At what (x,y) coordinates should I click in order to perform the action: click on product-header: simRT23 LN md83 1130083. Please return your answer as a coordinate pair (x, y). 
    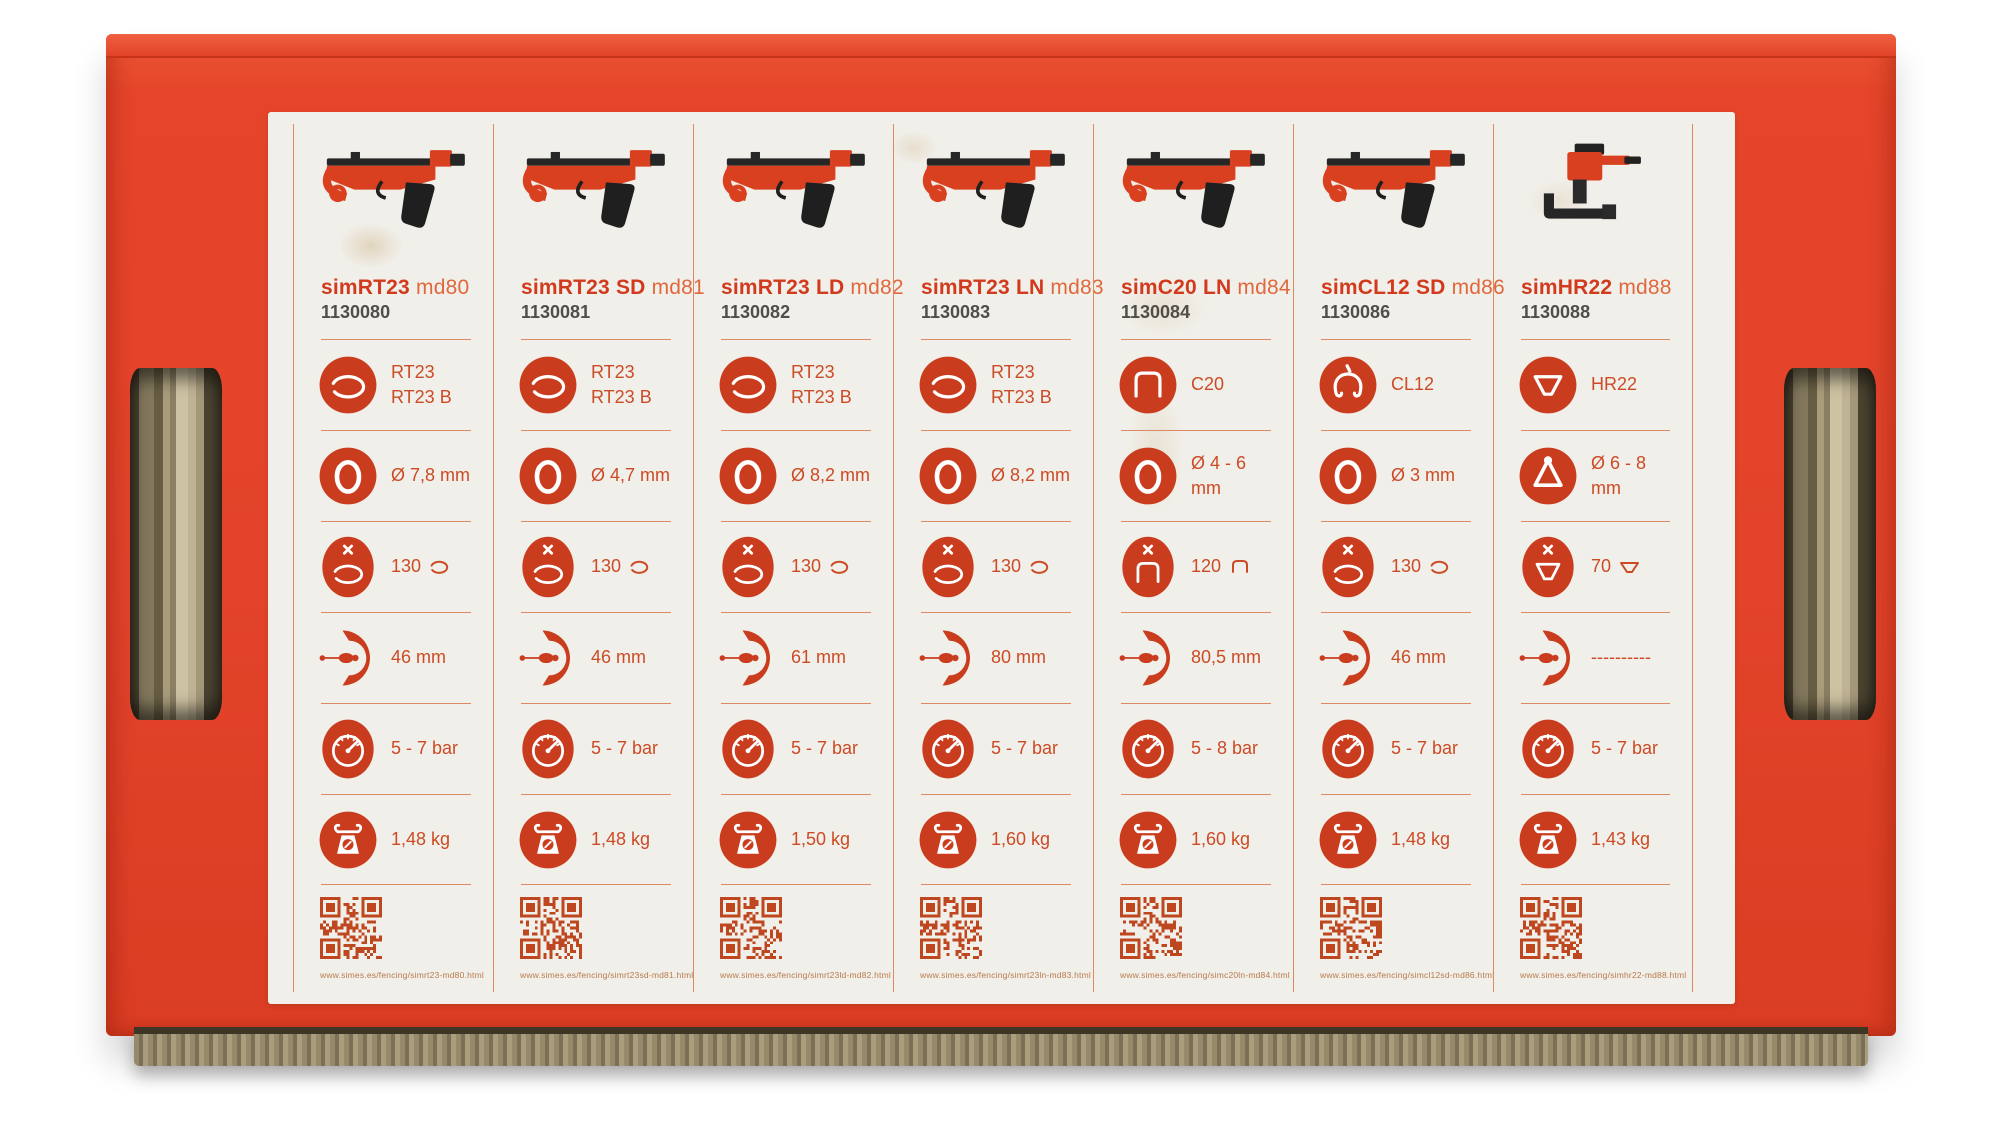
    Looking at the image, I should click on (1012, 299).